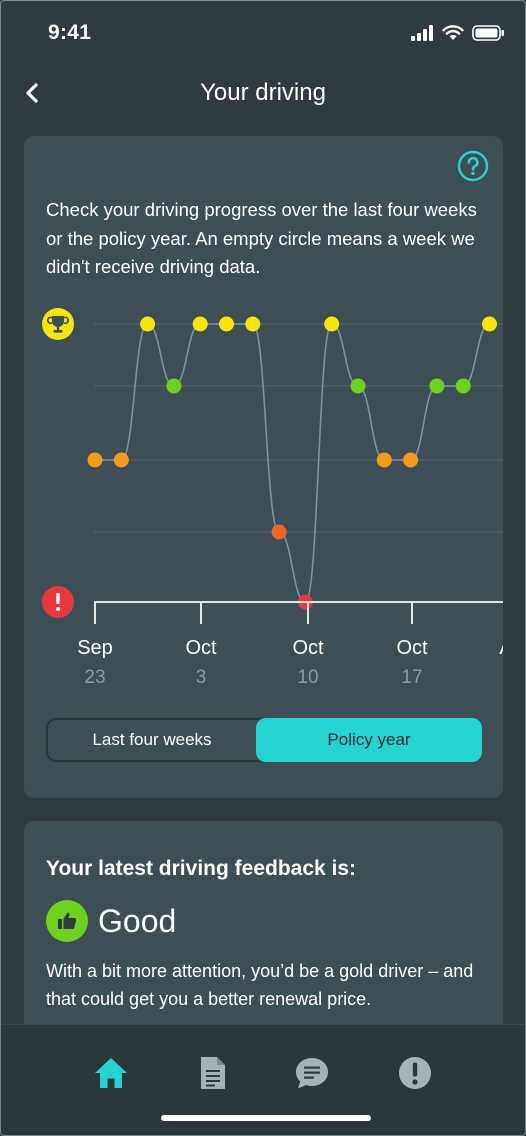  I want to click on x-tick-day: 10, so click(307, 677).